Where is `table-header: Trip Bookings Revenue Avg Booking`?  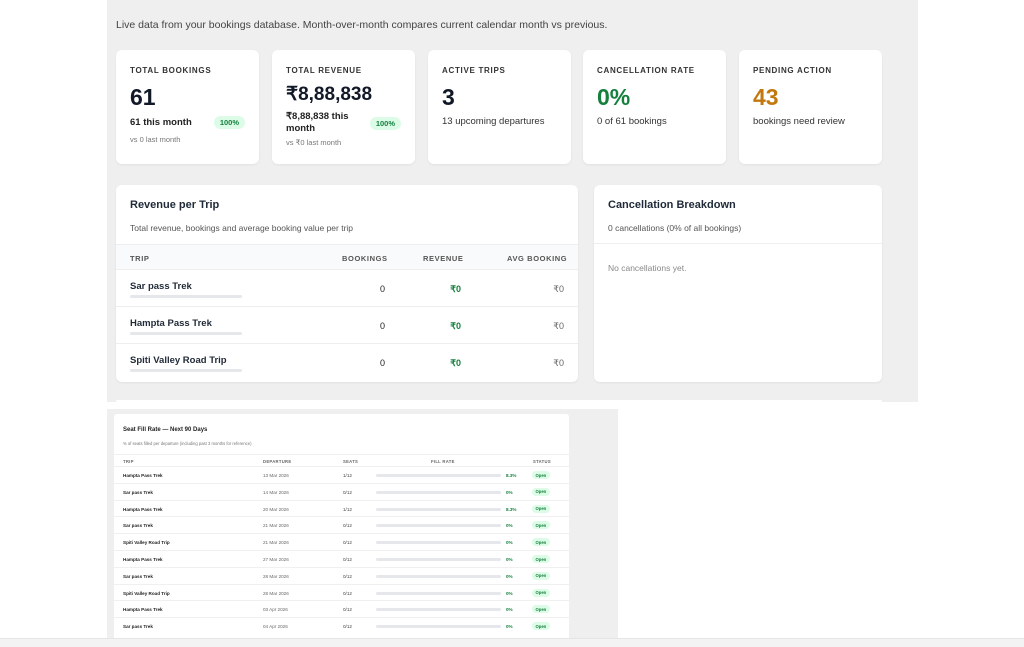 table-header: Trip Bookings Revenue Avg Booking is located at coordinates (347, 256).